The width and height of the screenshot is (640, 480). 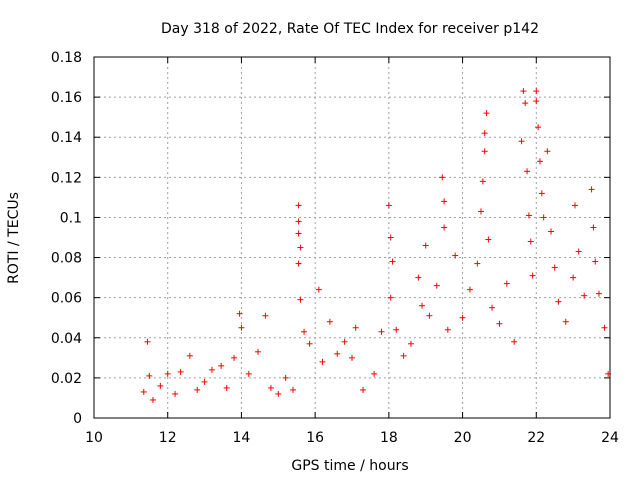 What do you see at coordinates (389, 438) in the screenshot?
I see `x-tick-label: 18` at bounding box center [389, 438].